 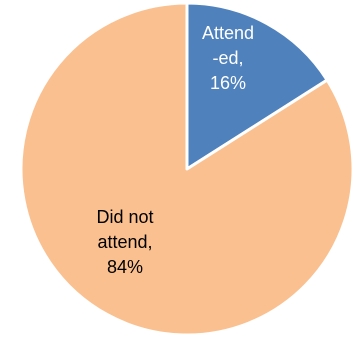 I want to click on pie-slice-label-attended: Attend -ed, 16%, so click(x=228, y=58).